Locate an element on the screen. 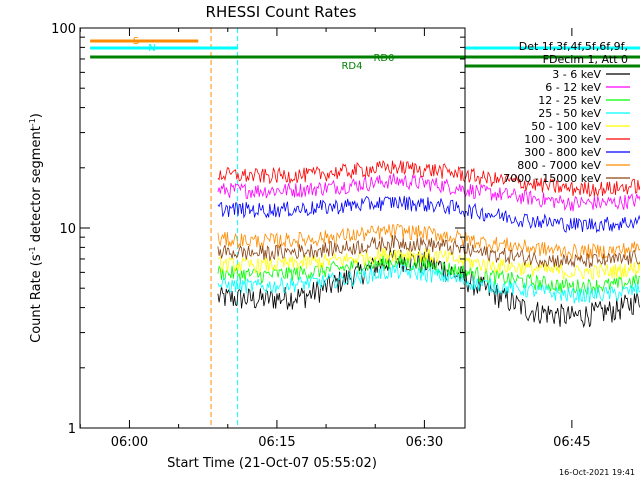 Image resolution: width=640 pixels, height=480 pixels. legend-entry: 25 - 50 keV is located at coordinates (569, 113).